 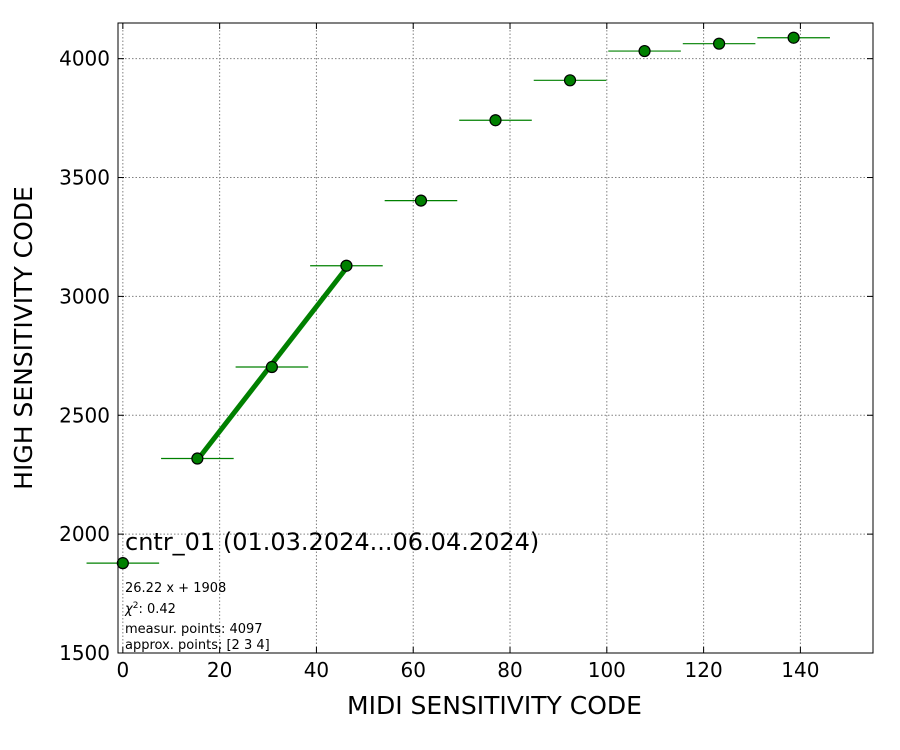 What do you see at coordinates (332, 542) in the screenshot?
I see `annotation-title: cntr_01 (01.03.2024...06.04.2024)` at bounding box center [332, 542].